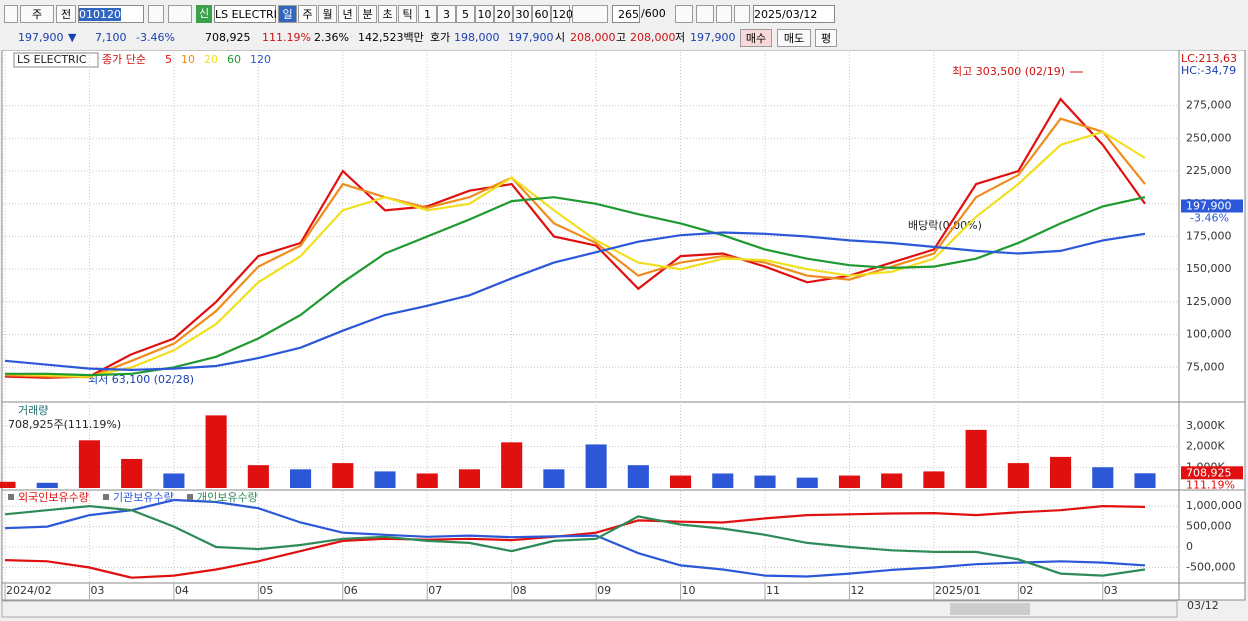 This screenshot has height=621, width=1248. I want to click on last-ratio: 111.19%, so click(1210, 484).